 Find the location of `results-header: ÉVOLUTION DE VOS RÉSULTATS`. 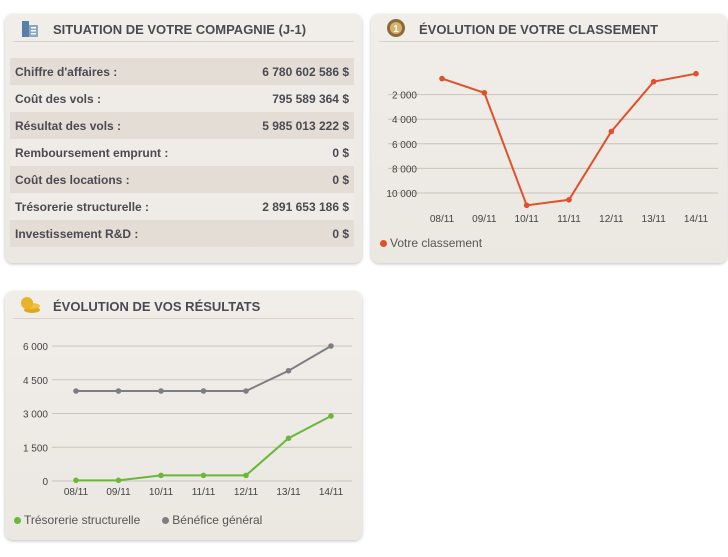

results-header: ÉVOLUTION DE VOS RÉSULTATS is located at coordinates (183, 305).